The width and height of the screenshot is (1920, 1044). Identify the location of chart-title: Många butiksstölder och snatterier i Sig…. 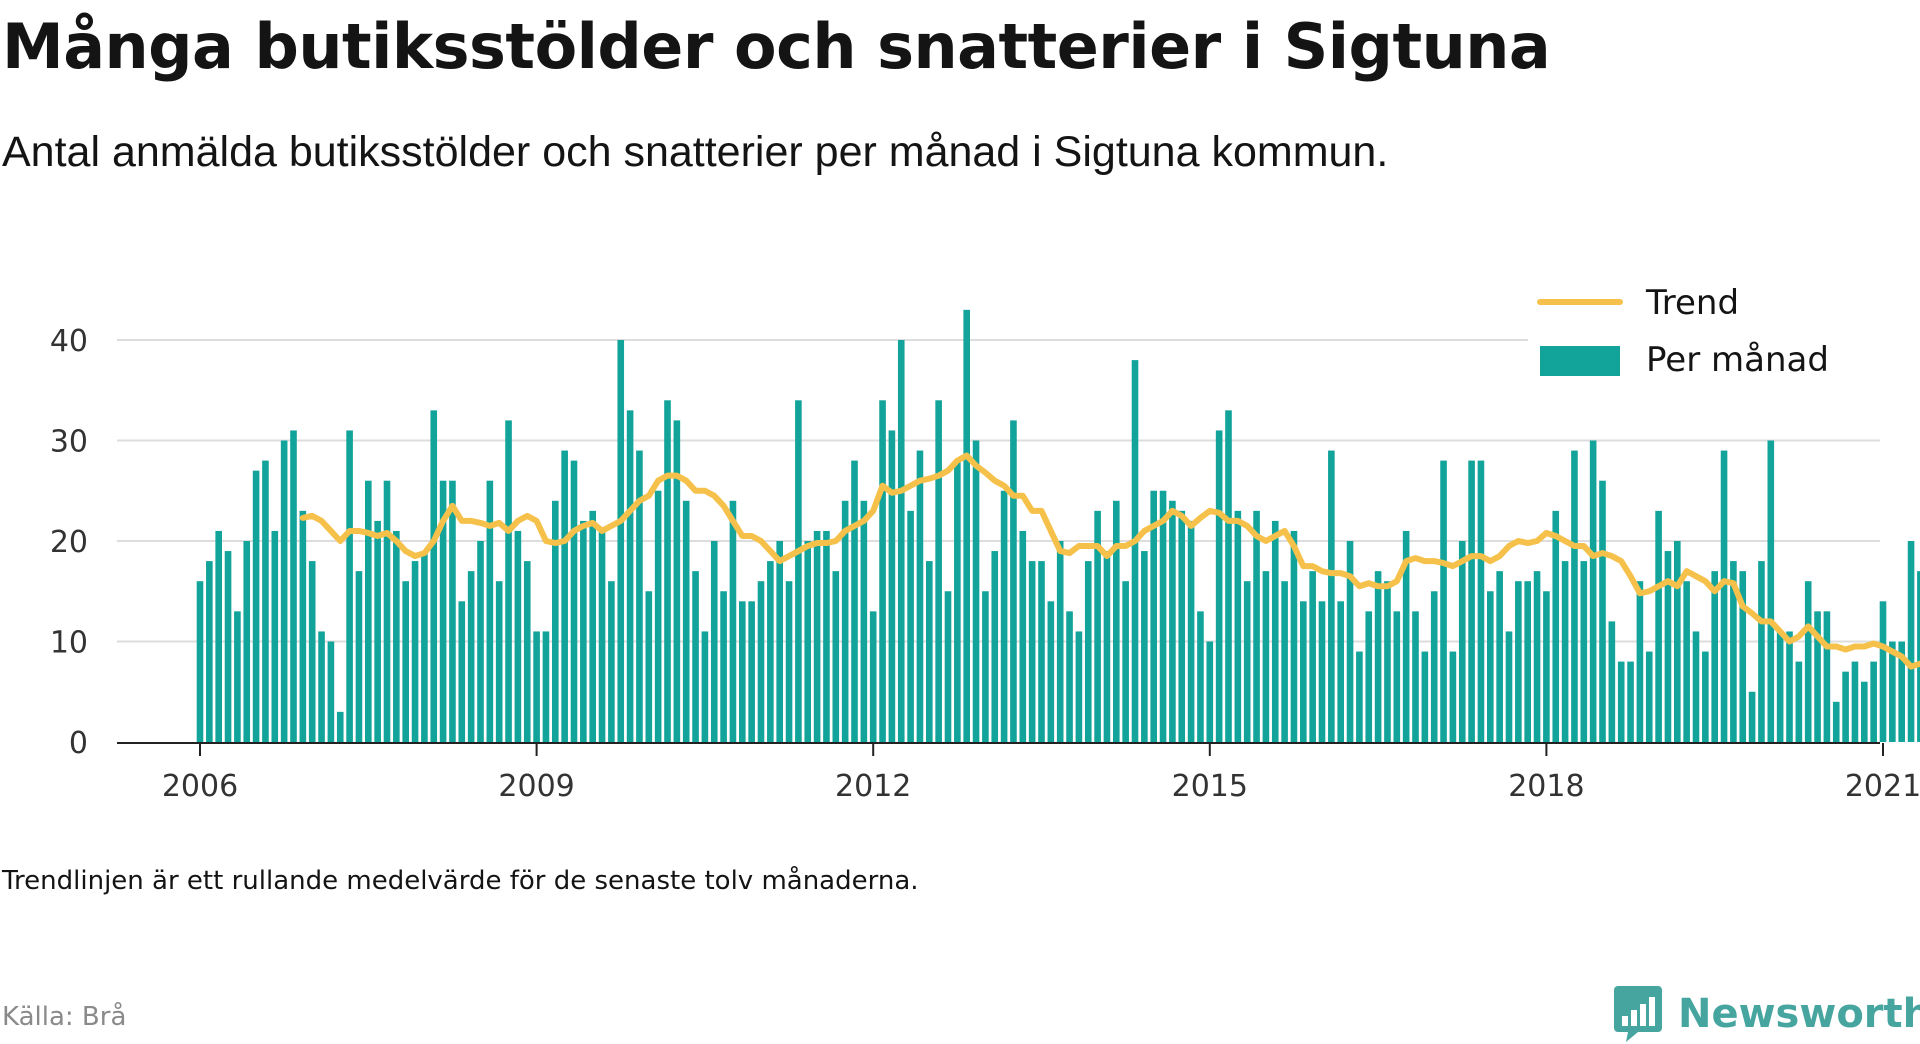
(776, 46).